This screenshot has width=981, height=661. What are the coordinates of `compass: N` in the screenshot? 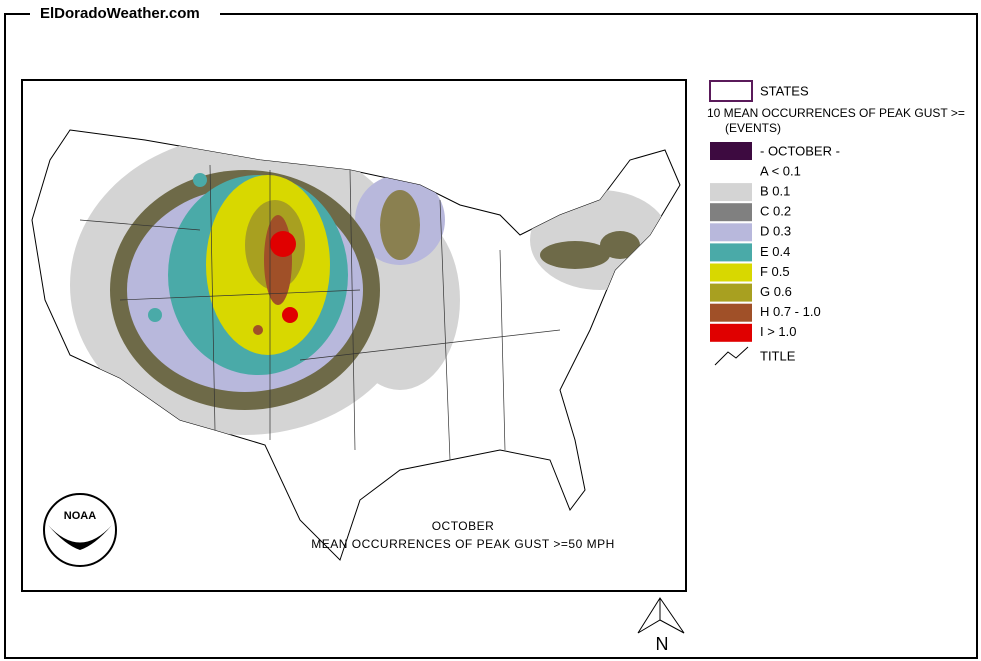 It's located at (661, 625).